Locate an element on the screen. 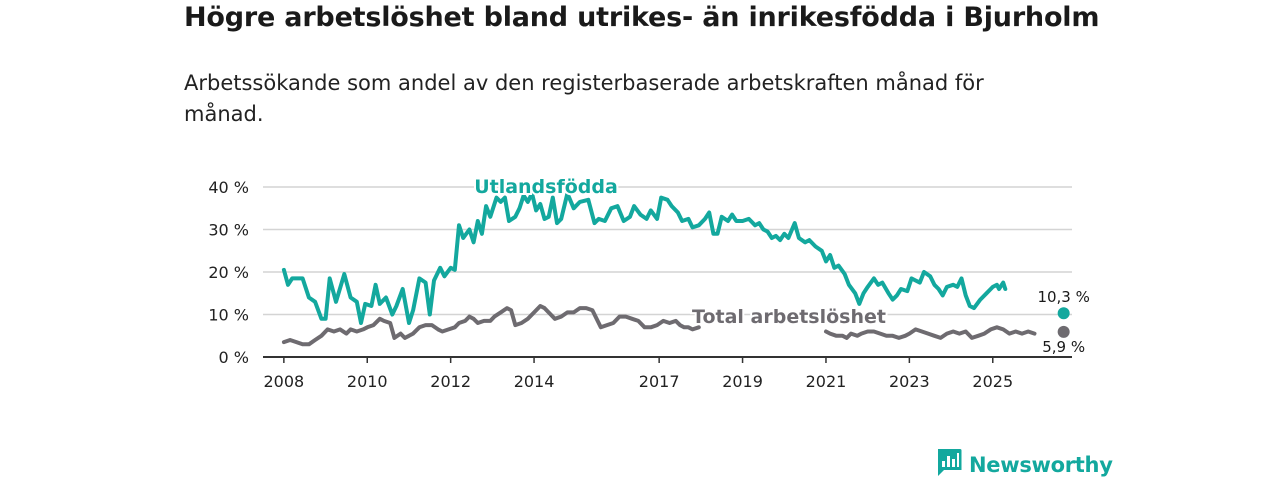  series-label-foreign: Utlandsfödda is located at coordinates (546, 187).